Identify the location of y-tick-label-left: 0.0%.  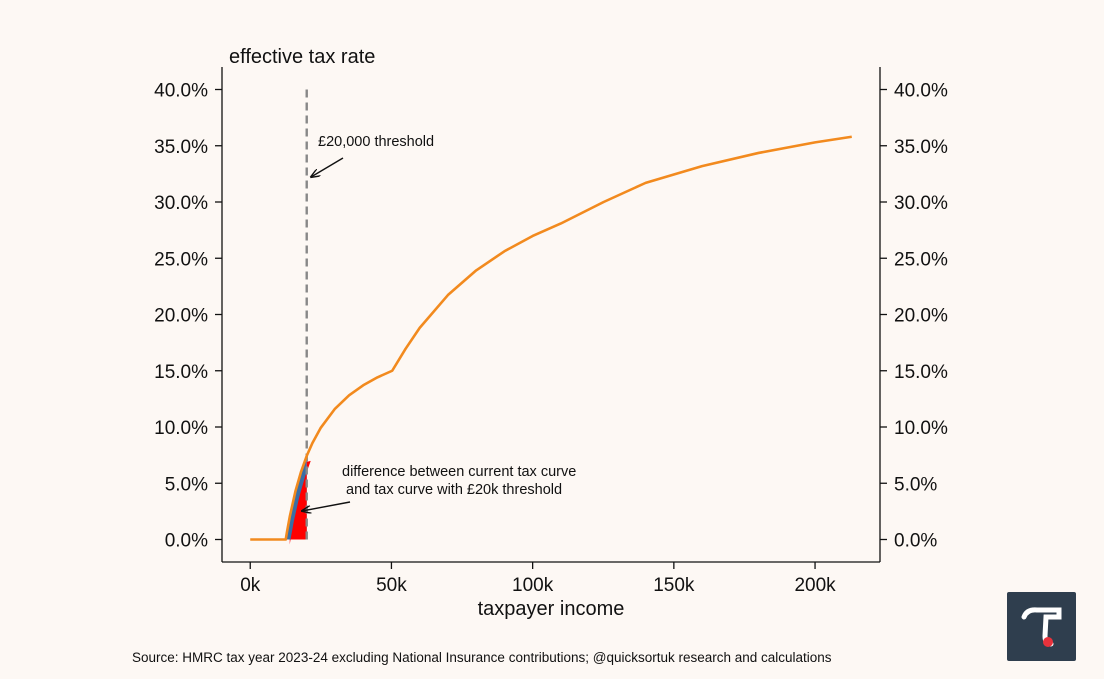
(186, 541).